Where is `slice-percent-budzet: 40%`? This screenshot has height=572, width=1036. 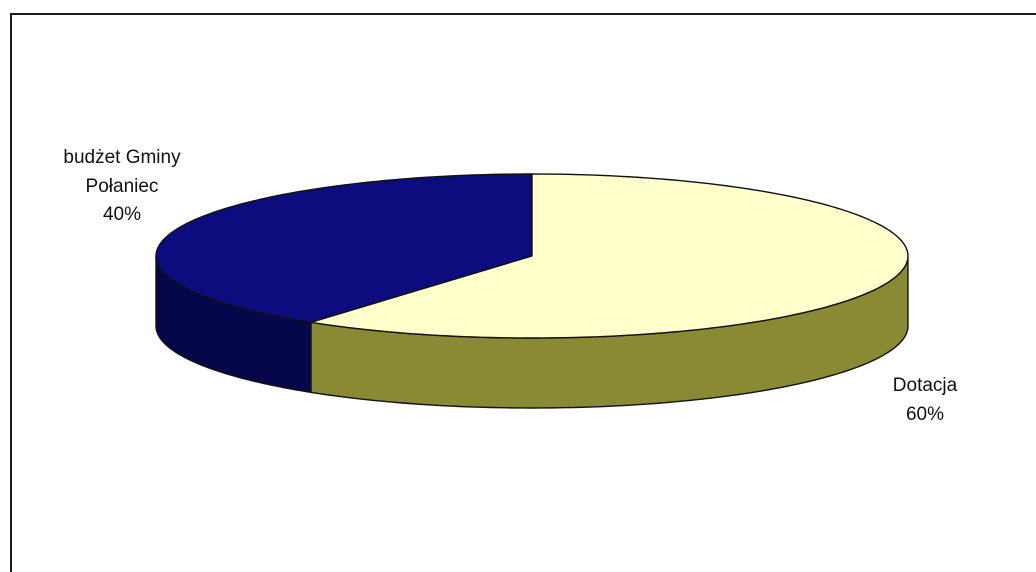 slice-percent-budzet: 40% is located at coordinates (122, 214).